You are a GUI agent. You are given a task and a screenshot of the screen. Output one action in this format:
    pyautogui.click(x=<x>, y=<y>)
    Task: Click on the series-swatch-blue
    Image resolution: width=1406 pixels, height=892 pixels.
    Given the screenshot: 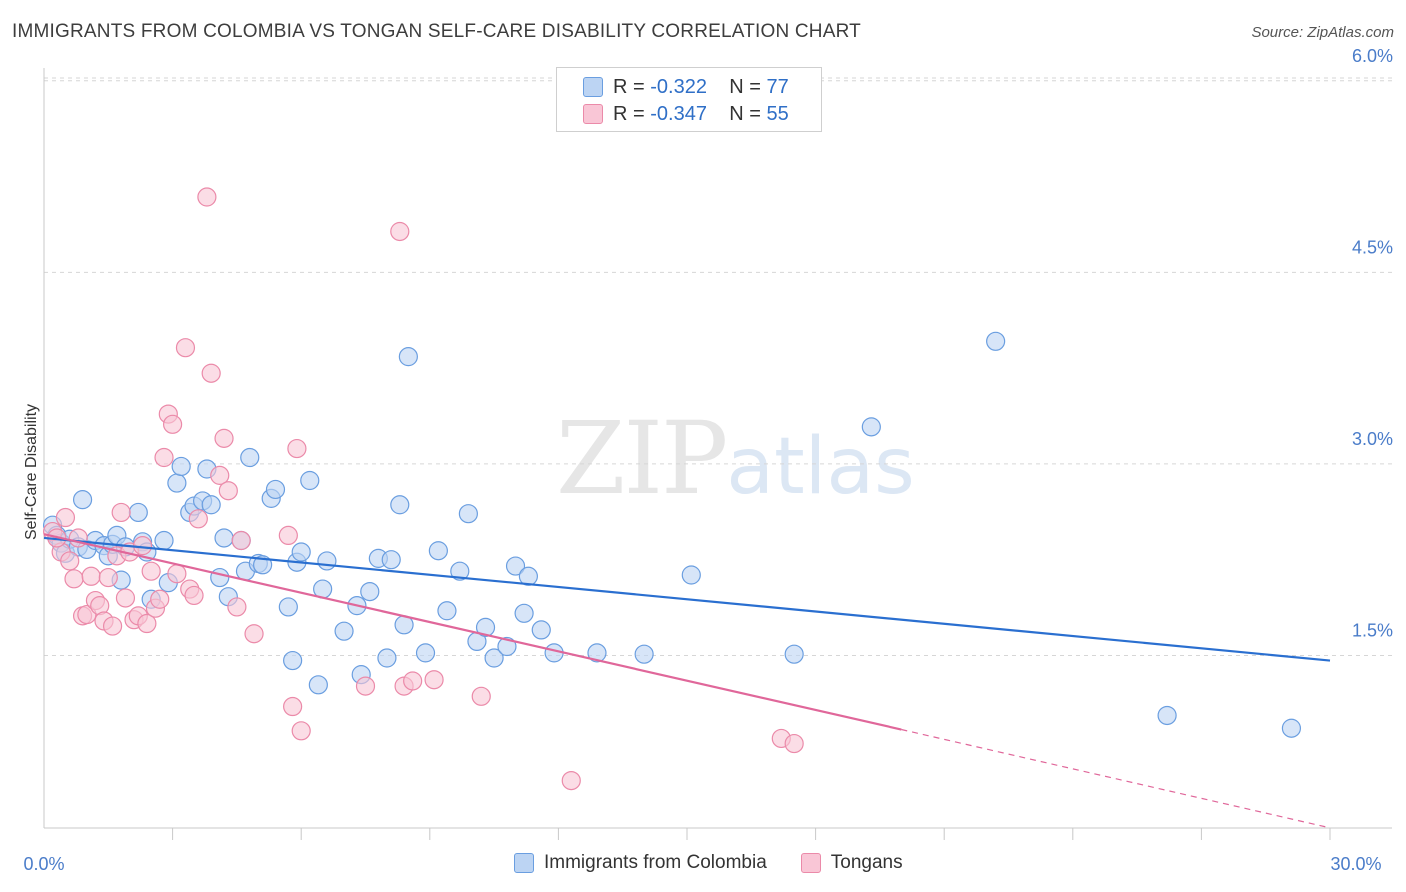 What is the action you would take?
    pyautogui.click(x=524, y=863)
    